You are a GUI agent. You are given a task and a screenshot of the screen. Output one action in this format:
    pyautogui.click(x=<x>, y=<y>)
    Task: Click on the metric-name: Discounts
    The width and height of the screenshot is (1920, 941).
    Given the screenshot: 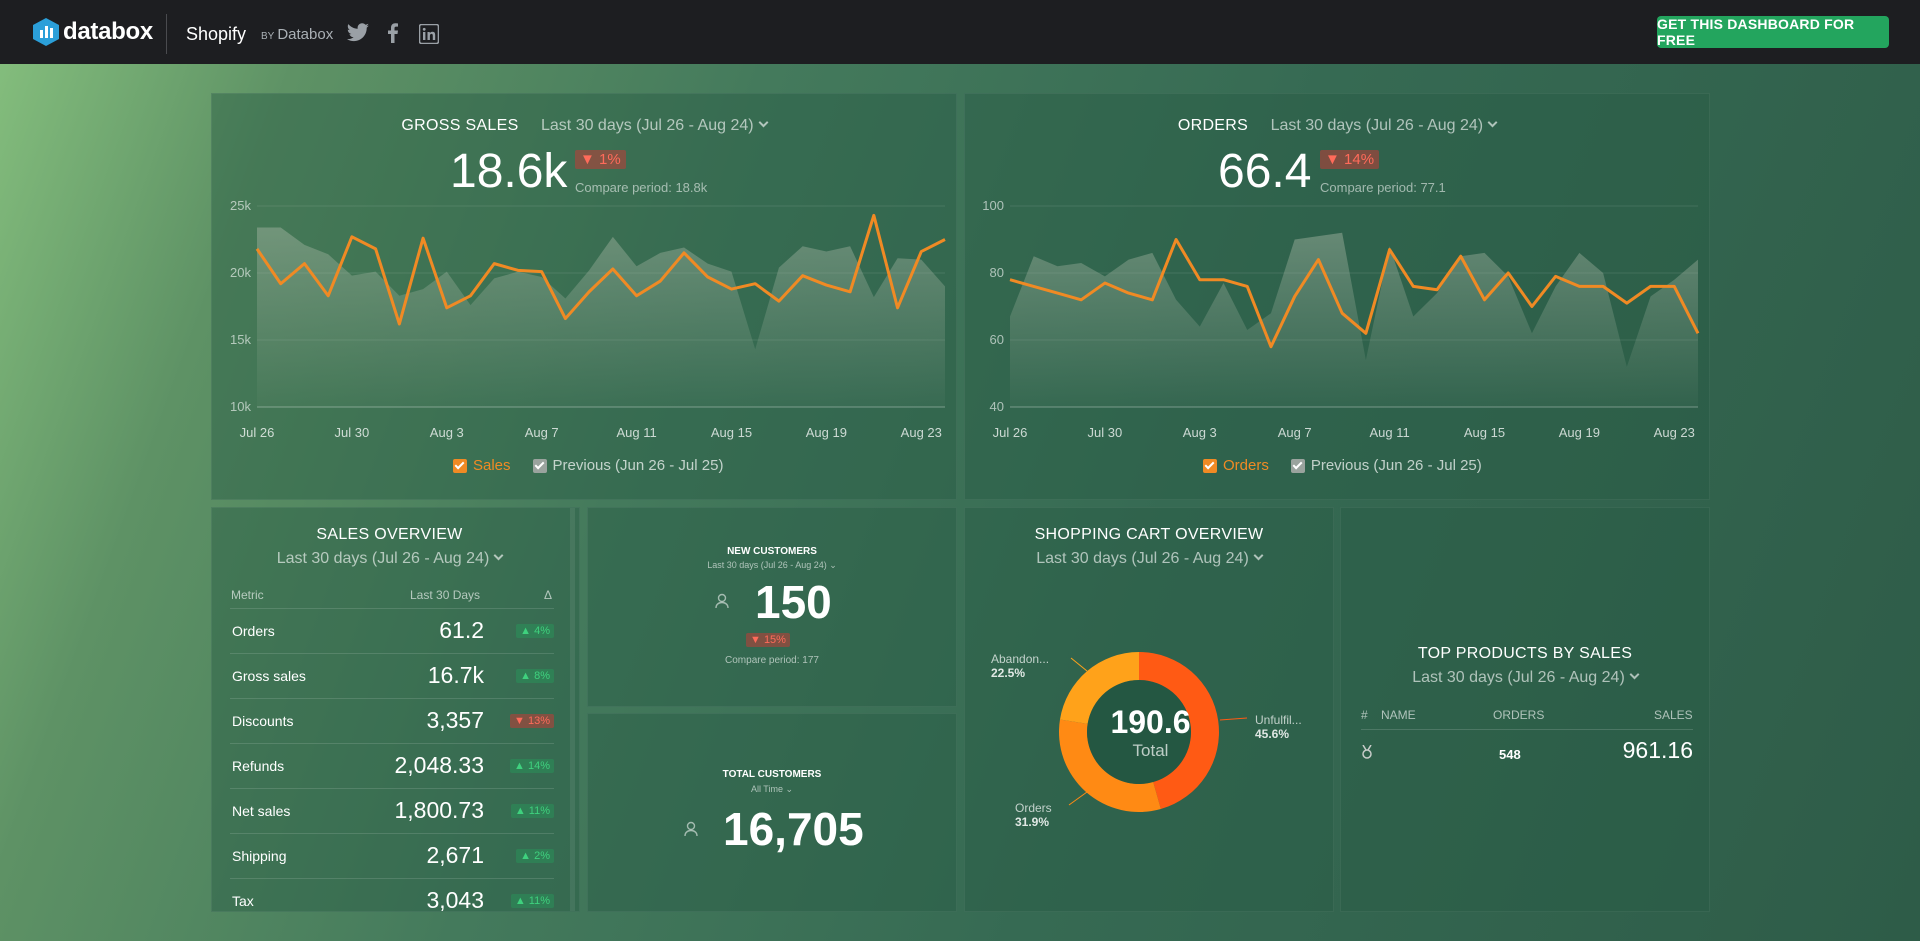 What is the action you would take?
    pyautogui.click(x=263, y=721)
    